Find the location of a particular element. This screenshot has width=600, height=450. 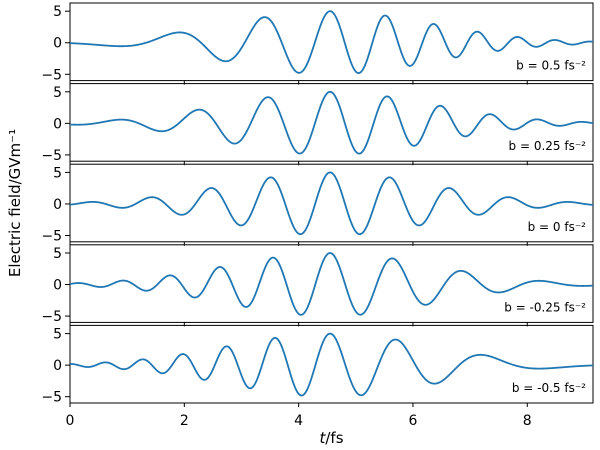

y-axis-title: Electric field/GVm⁻¹ is located at coordinates (15, 203).